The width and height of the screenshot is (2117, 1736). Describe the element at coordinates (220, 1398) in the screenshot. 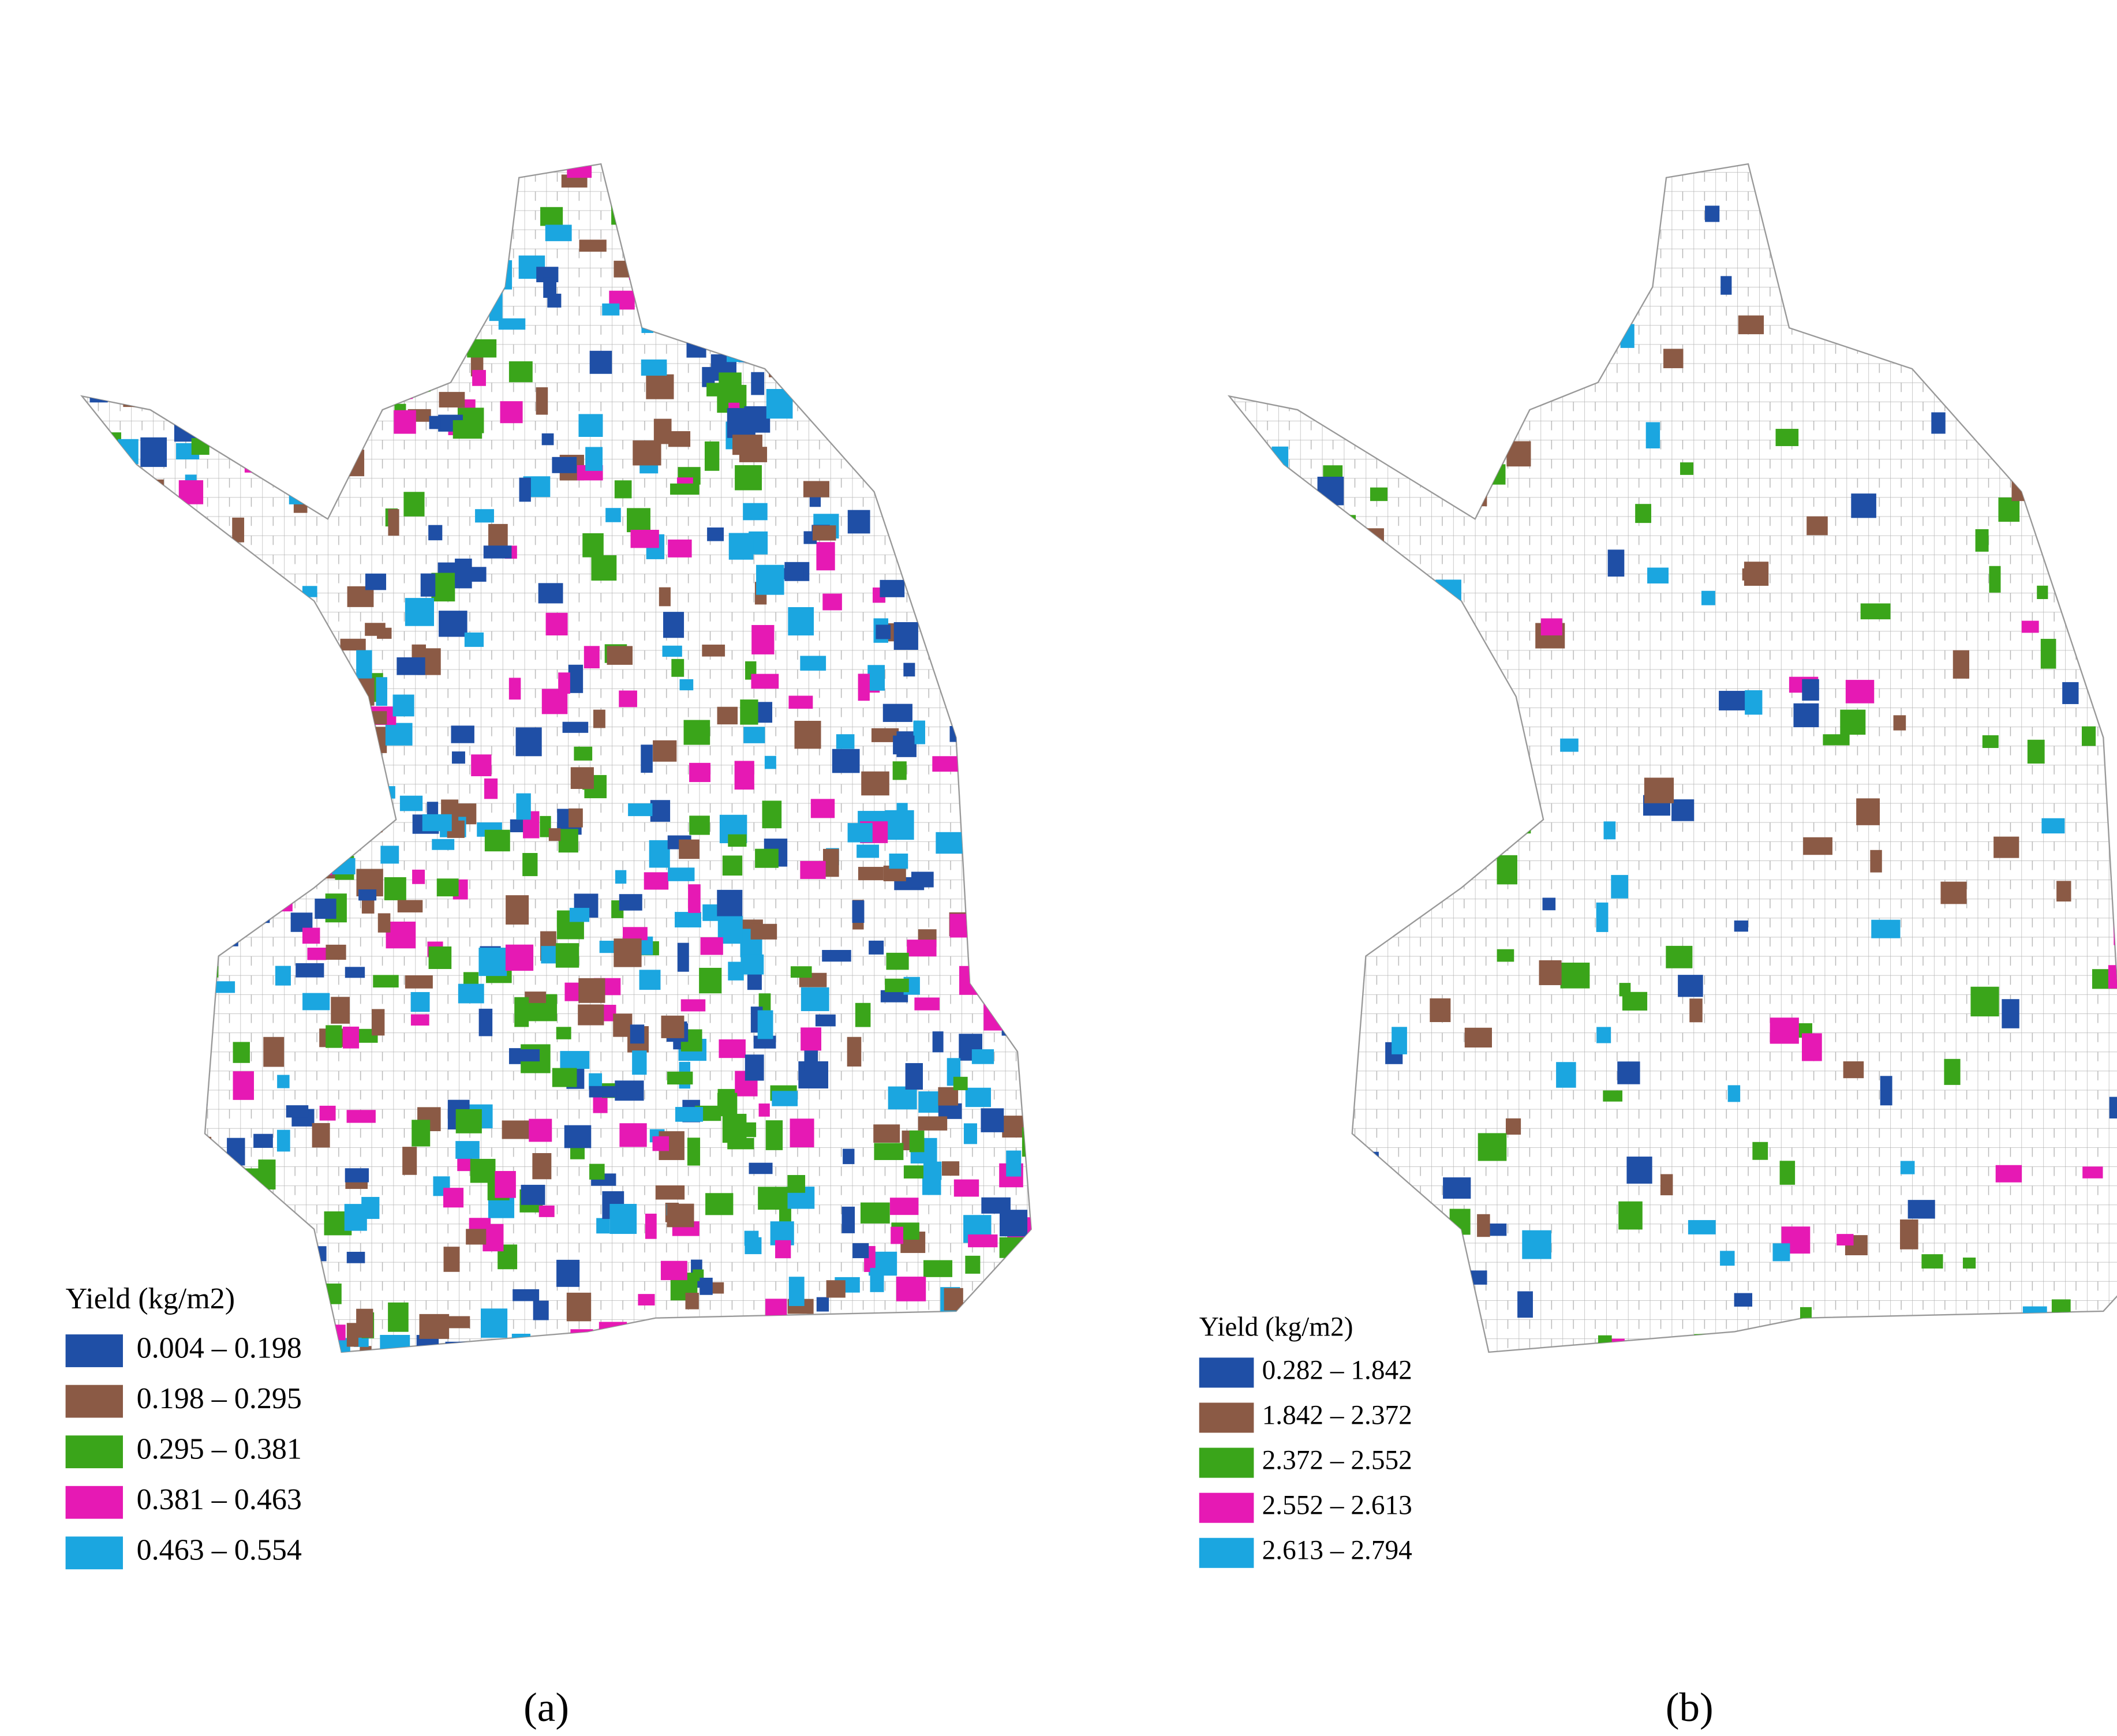

I see `legend-label: 0.198 – 0.295` at that location.